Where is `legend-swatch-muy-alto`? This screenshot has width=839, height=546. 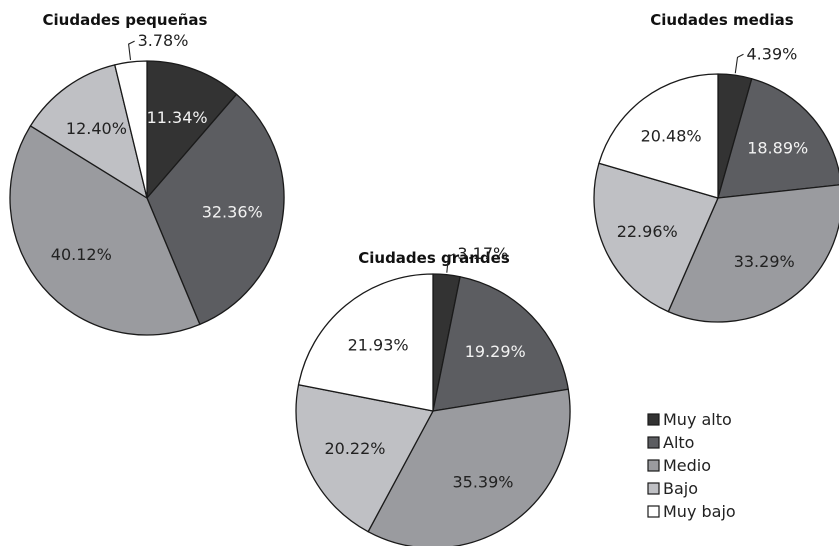 legend-swatch-muy-alto is located at coordinates (653, 419).